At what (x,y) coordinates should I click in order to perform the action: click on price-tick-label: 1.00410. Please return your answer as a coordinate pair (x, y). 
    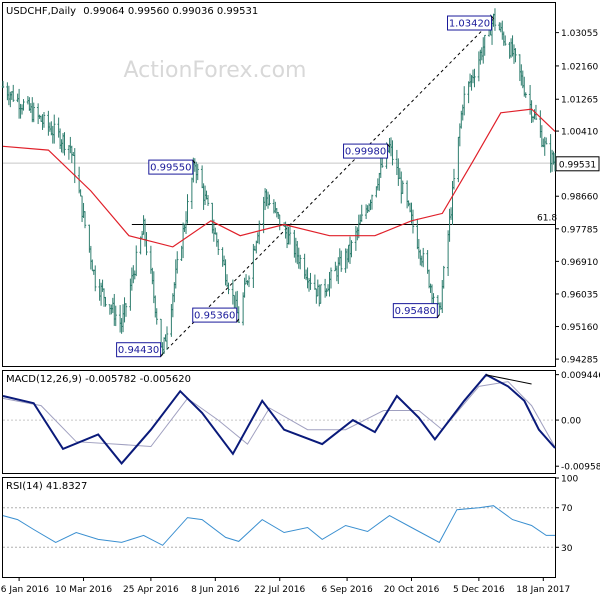
    Looking at the image, I should click on (579, 133).